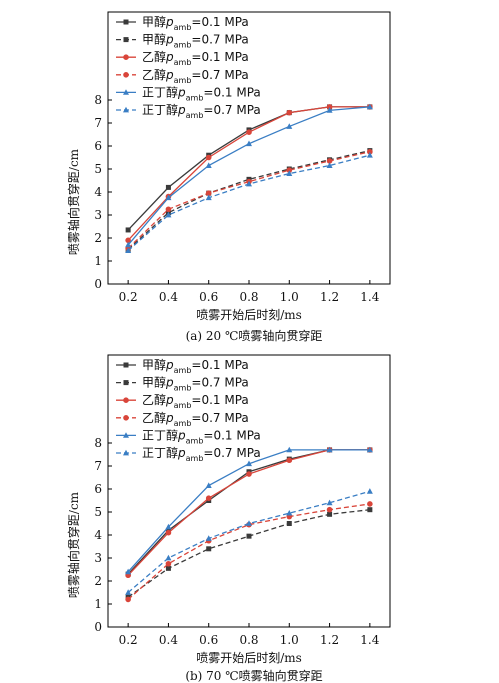  I want to click on x-tick-label: 0.8, so click(248, 640).